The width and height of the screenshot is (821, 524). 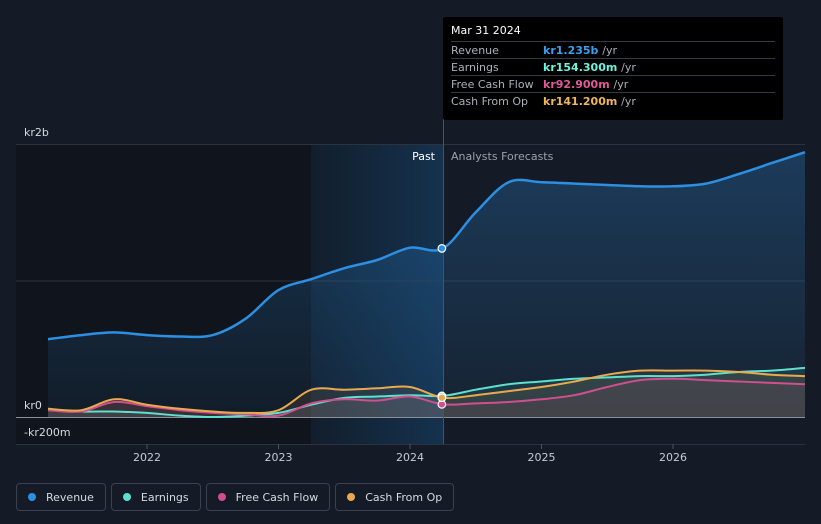 I want to click on line-free-cash-flow, so click(x=426, y=397).